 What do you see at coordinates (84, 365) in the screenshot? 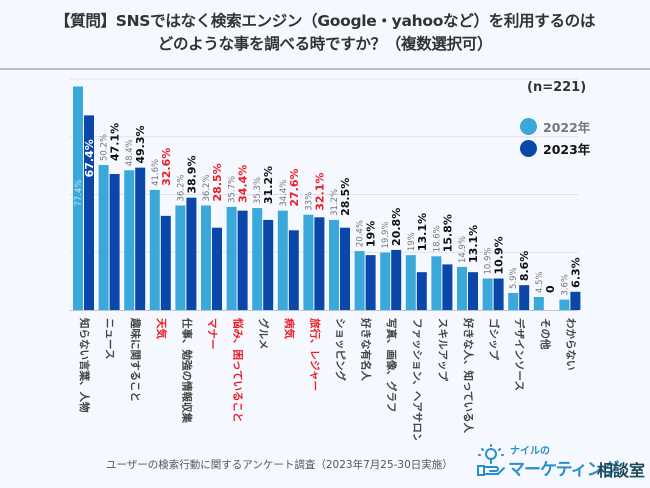
I see `category-label: 知らない言葉、人物` at bounding box center [84, 365].